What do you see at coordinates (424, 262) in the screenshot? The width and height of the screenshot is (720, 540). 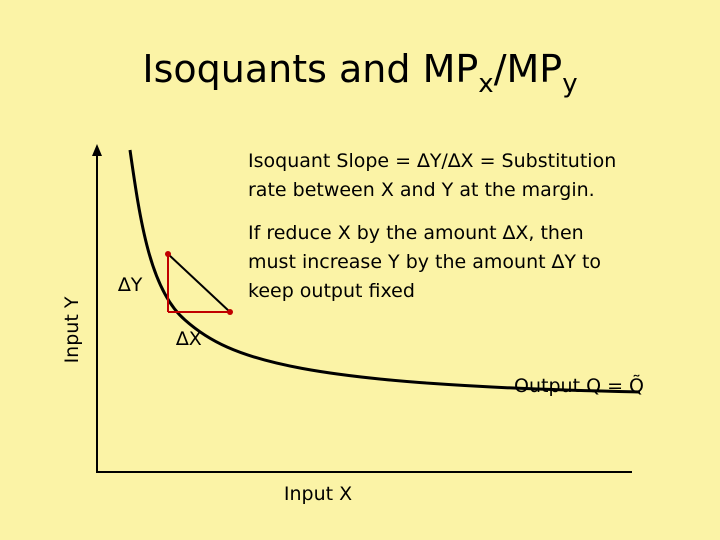 I see `reduce-note-line: must increase Y by the amount ∆Y to` at bounding box center [424, 262].